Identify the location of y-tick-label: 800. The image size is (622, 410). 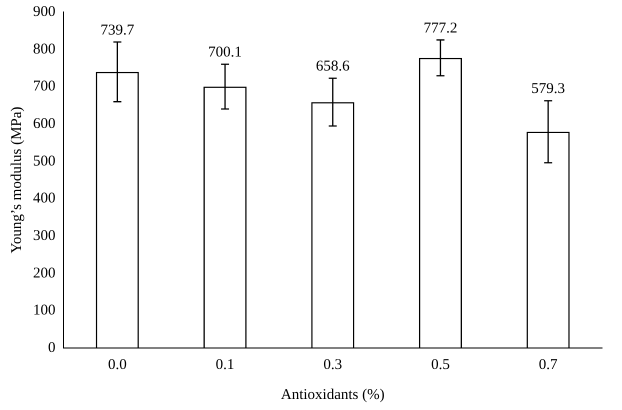
(44, 49).